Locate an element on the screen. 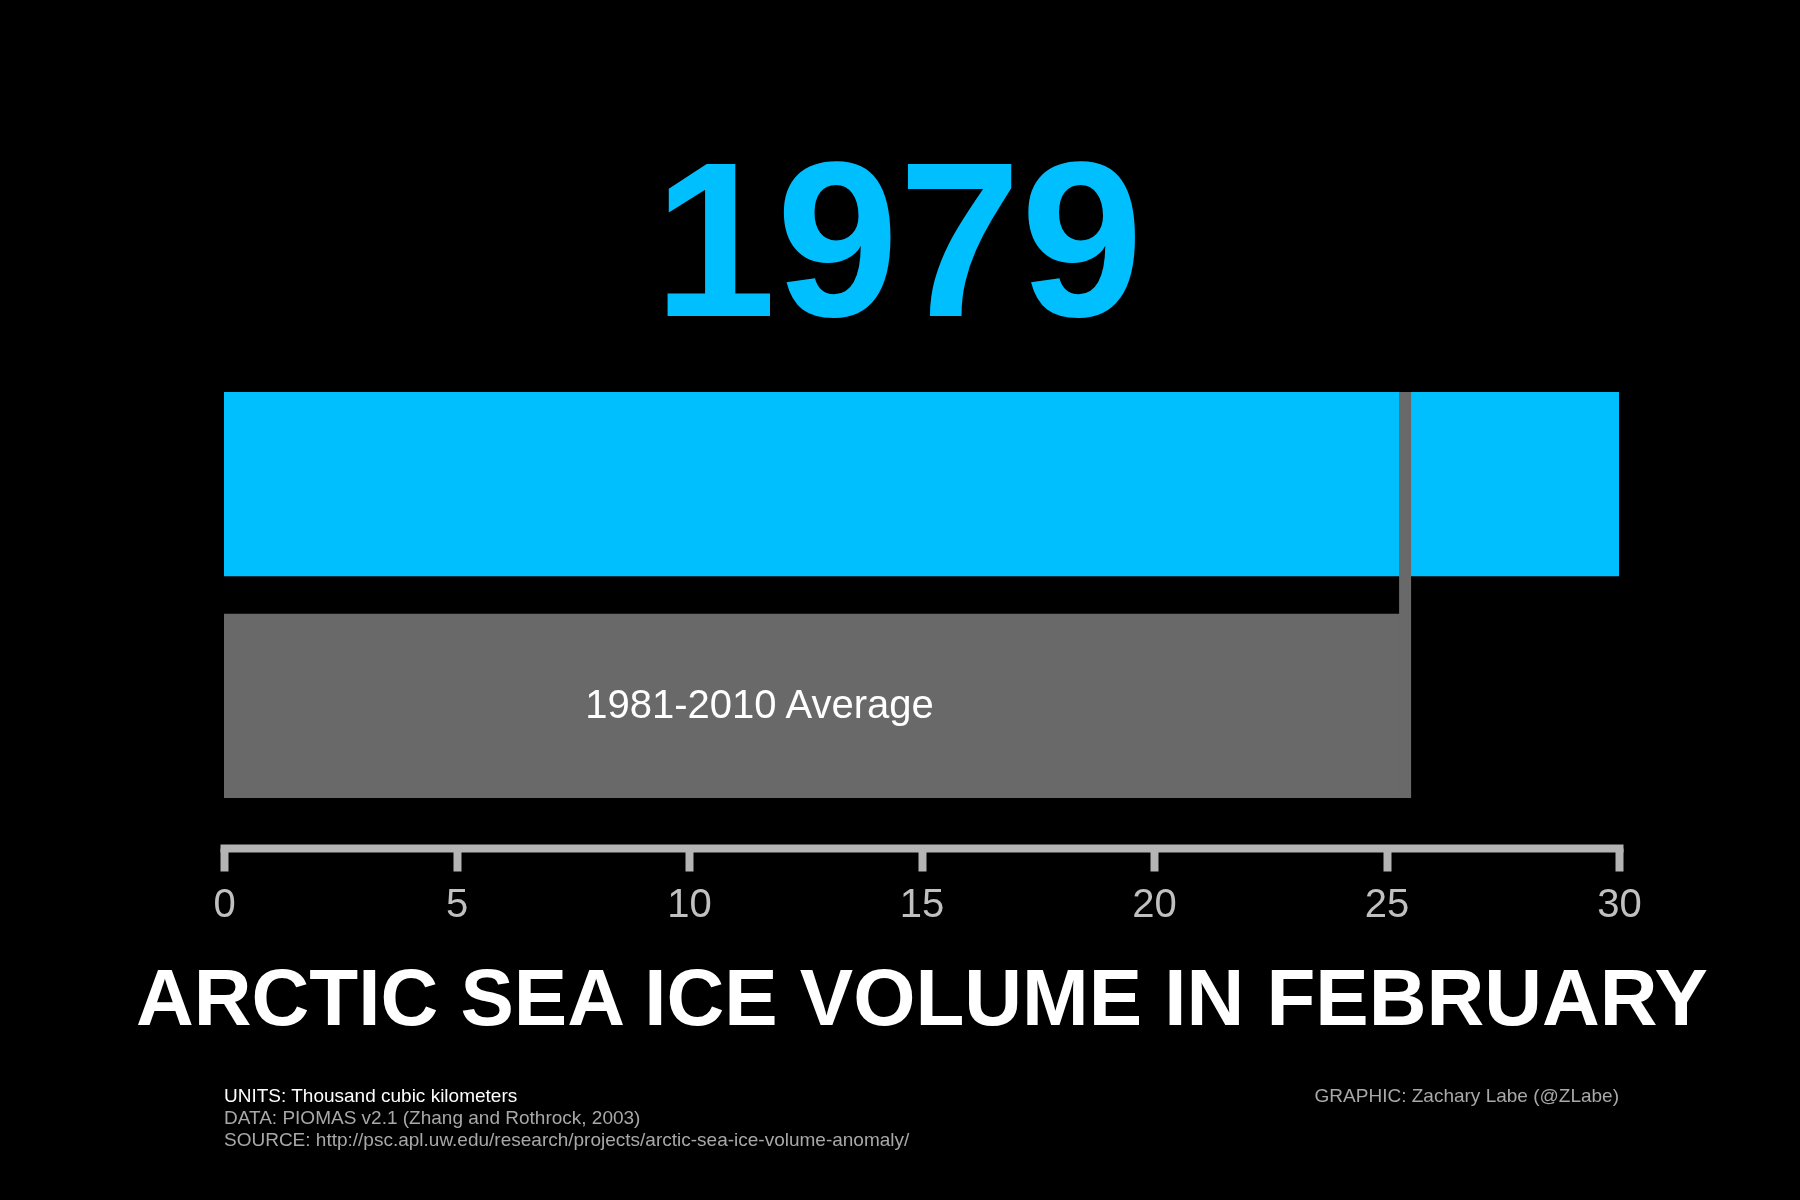 This screenshot has height=1200, width=1800. chart-title: 1979 is located at coordinates (898, 240).